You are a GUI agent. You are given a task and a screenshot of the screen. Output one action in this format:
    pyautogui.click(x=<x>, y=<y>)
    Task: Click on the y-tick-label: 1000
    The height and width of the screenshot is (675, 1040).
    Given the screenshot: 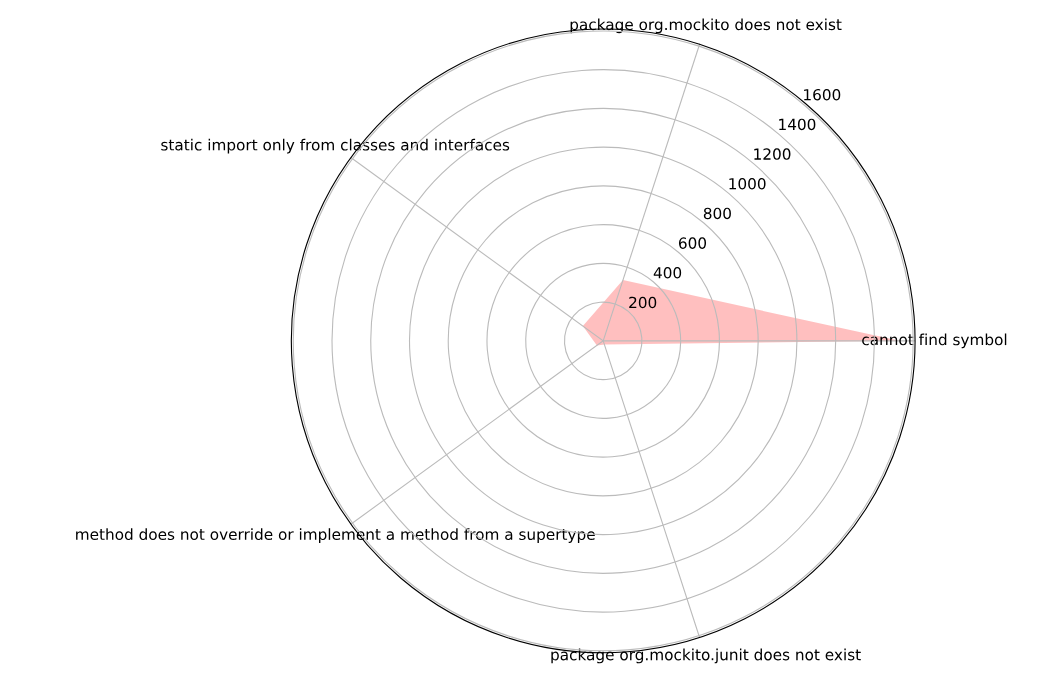 What is the action you would take?
    pyautogui.click(x=747, y=183)
    